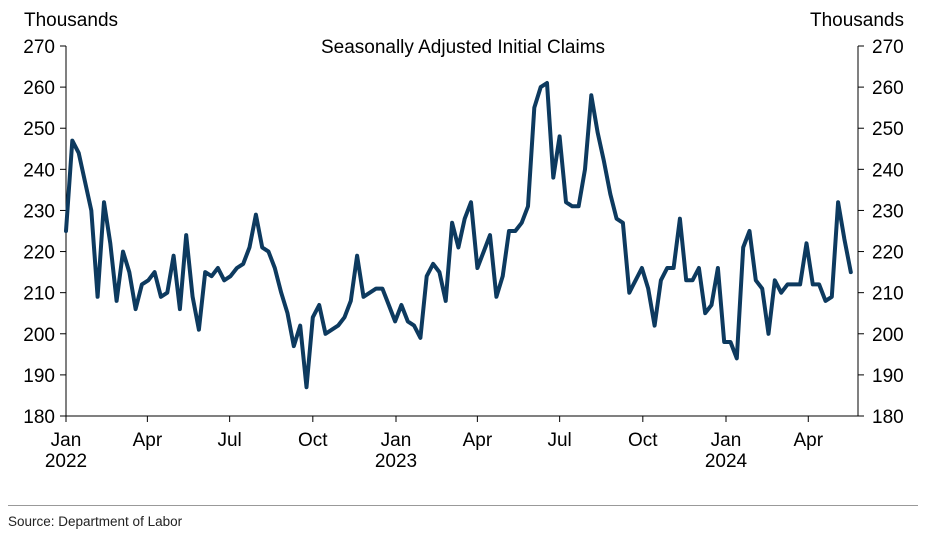 The image size is (930, 544). Describe the element at coordinates (39, 335) in the screenshot. I see `y-tick-label-left: 200` at that location.